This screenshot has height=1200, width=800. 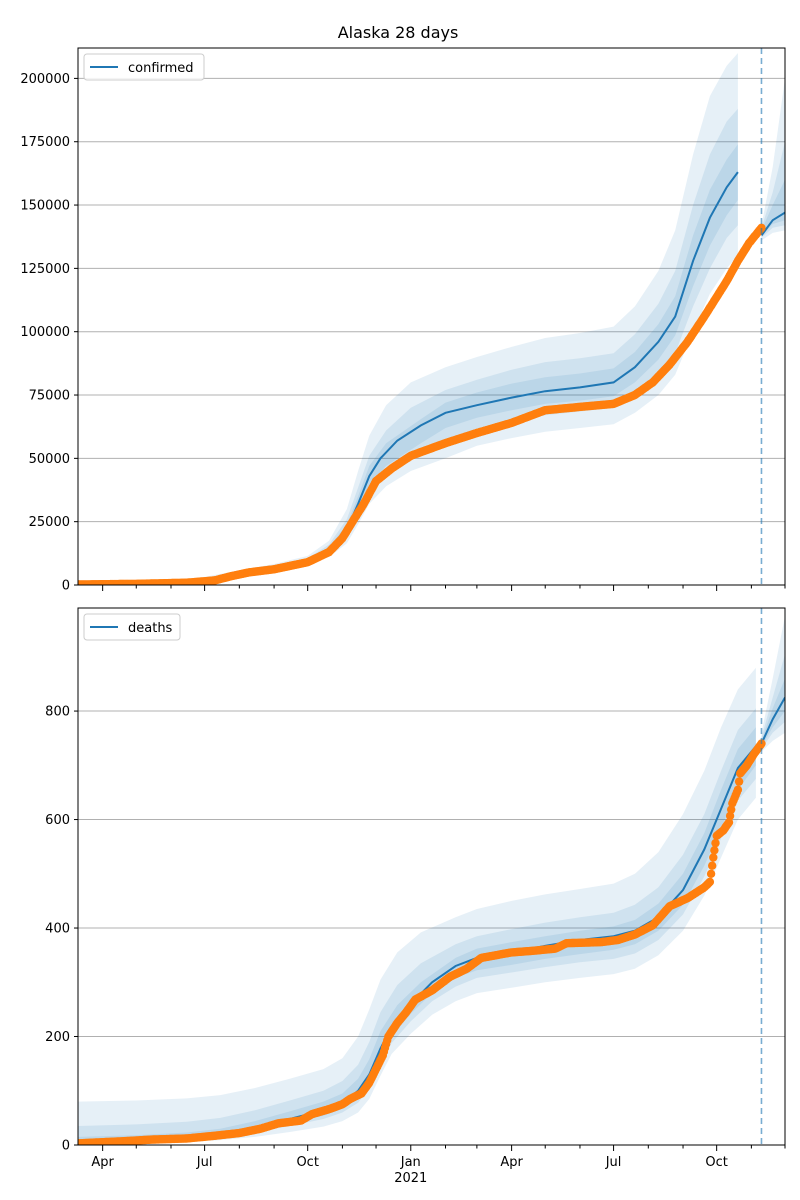 I want to click on y-tick-label: 25000, so click(x=49, y=522).